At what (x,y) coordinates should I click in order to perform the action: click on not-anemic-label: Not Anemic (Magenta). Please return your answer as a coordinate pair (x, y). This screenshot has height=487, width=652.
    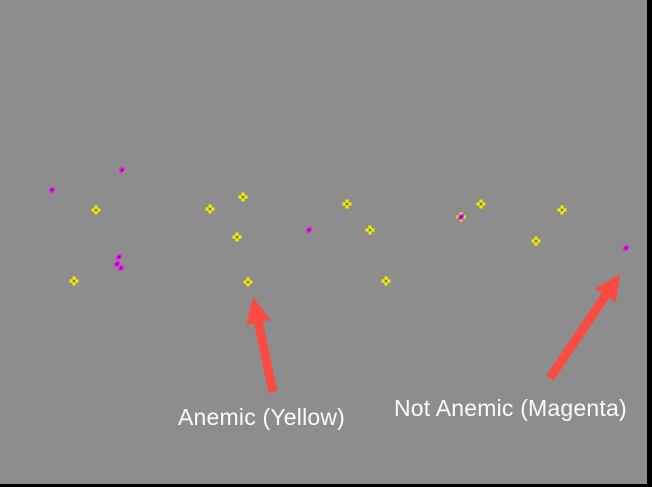
    Looking at the image, I should click on (510, 408).